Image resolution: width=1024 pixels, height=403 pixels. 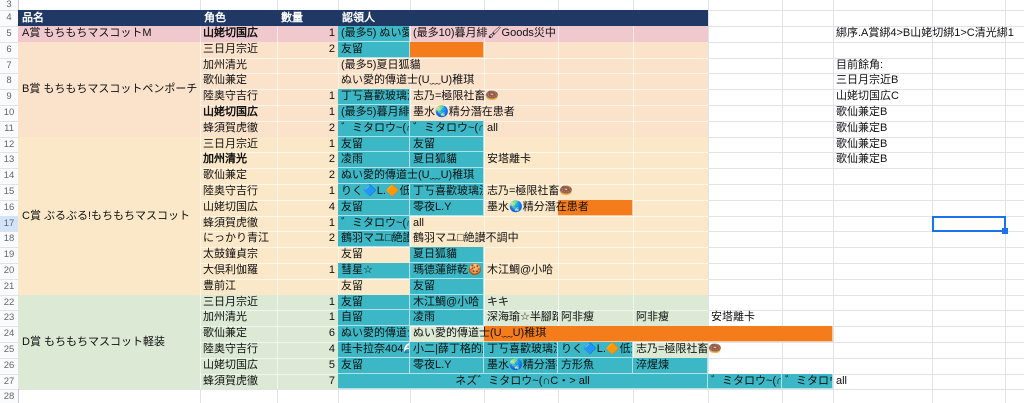 What do you see at coordinates (331, 380) in the screenshot?
I see `quantity-cell: 7` at bounding box center [331, 380].